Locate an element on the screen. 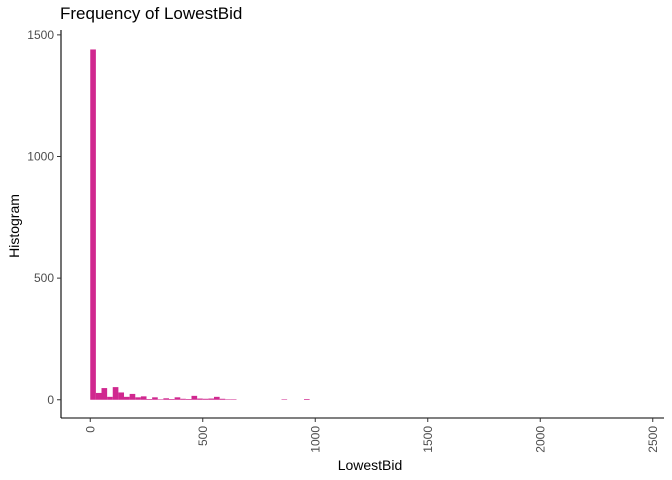 Image resolution: width=672 pixels, height=480 pixels. y-tick-label-0: 0 is located at coordinates (50, 400).